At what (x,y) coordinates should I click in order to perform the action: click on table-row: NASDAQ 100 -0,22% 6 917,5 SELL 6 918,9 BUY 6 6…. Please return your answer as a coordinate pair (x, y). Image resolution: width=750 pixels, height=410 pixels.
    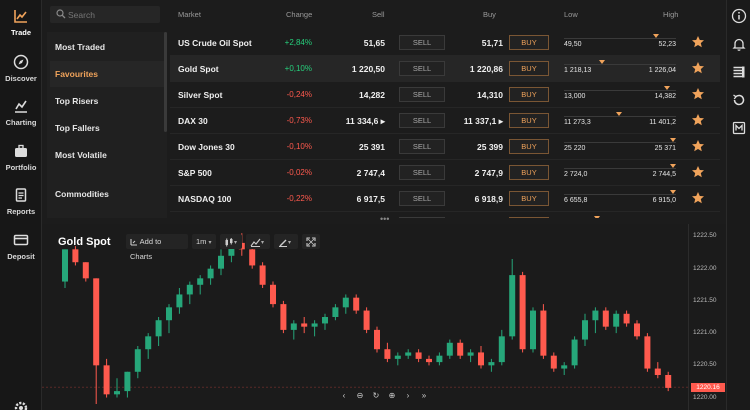
    Looking at the image, I should click on (445, 199).